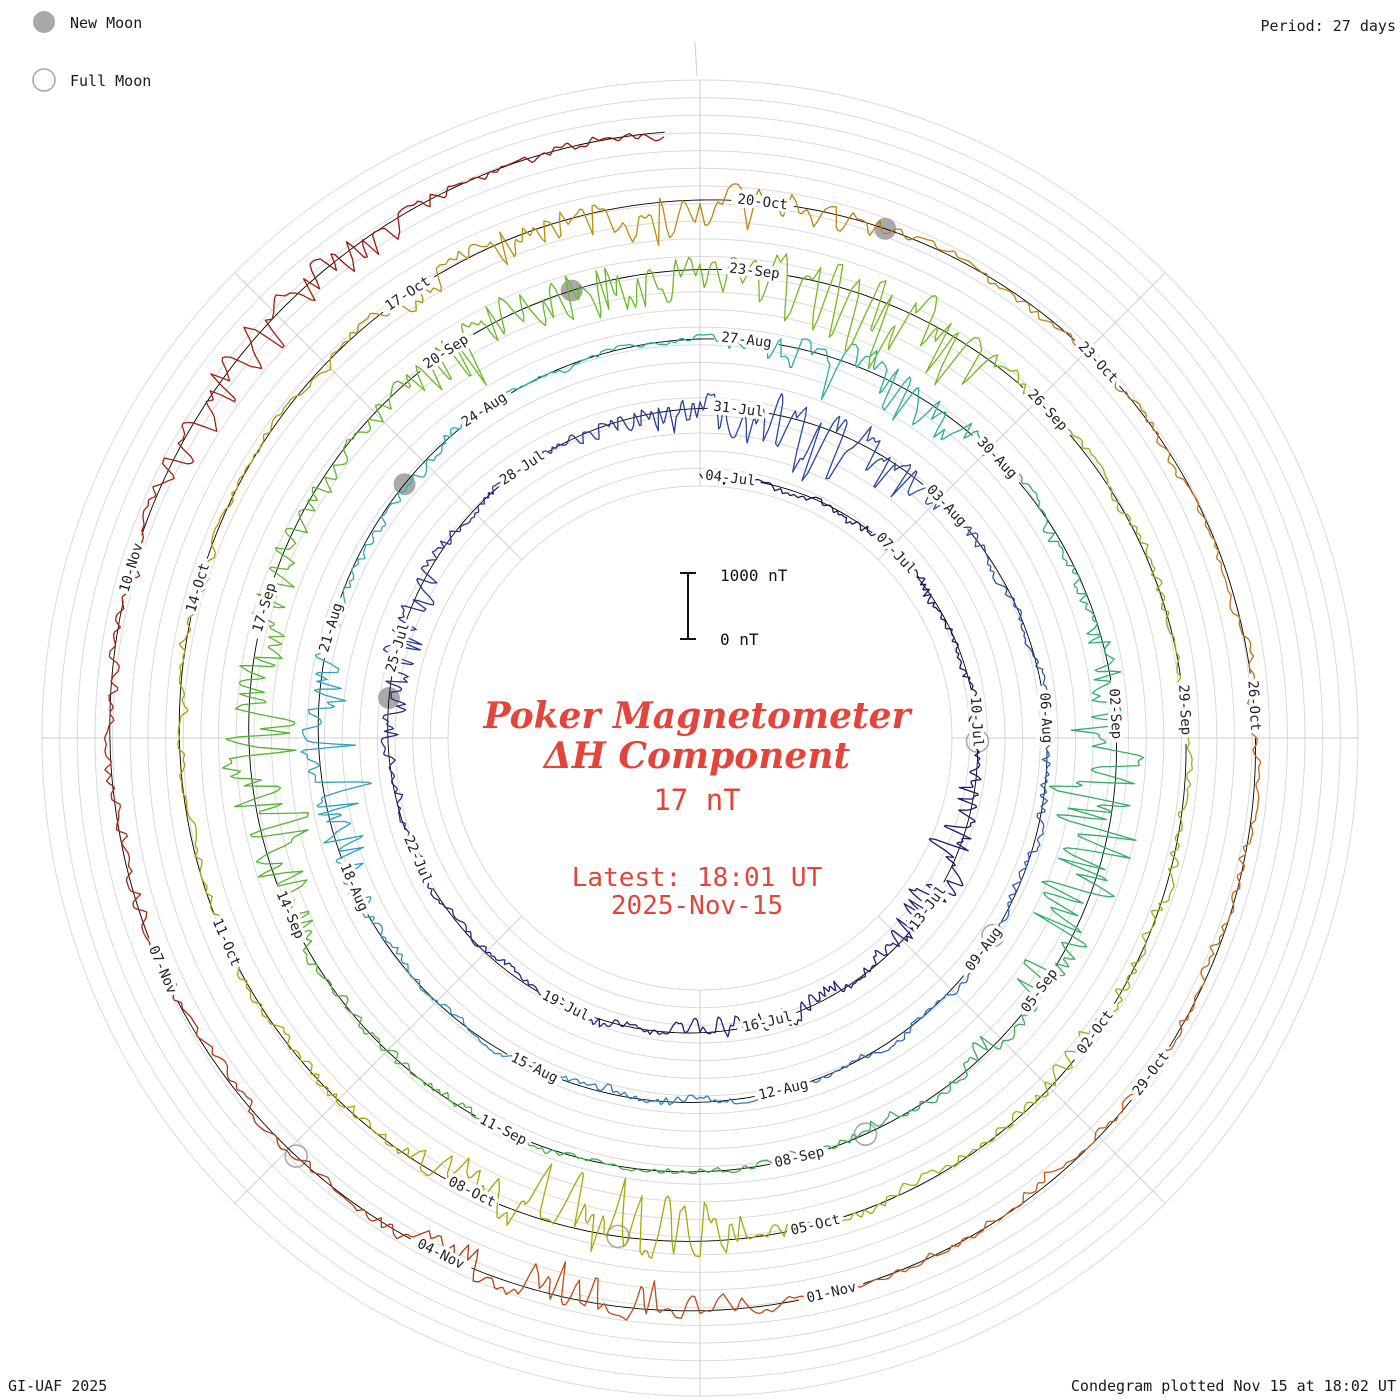 This screenshot has height=1400, width=1400. What do you see at coordinates (407, 293) in the screenshot?
I see `date-label: 17-Oct` at bounding box center [407, 293].